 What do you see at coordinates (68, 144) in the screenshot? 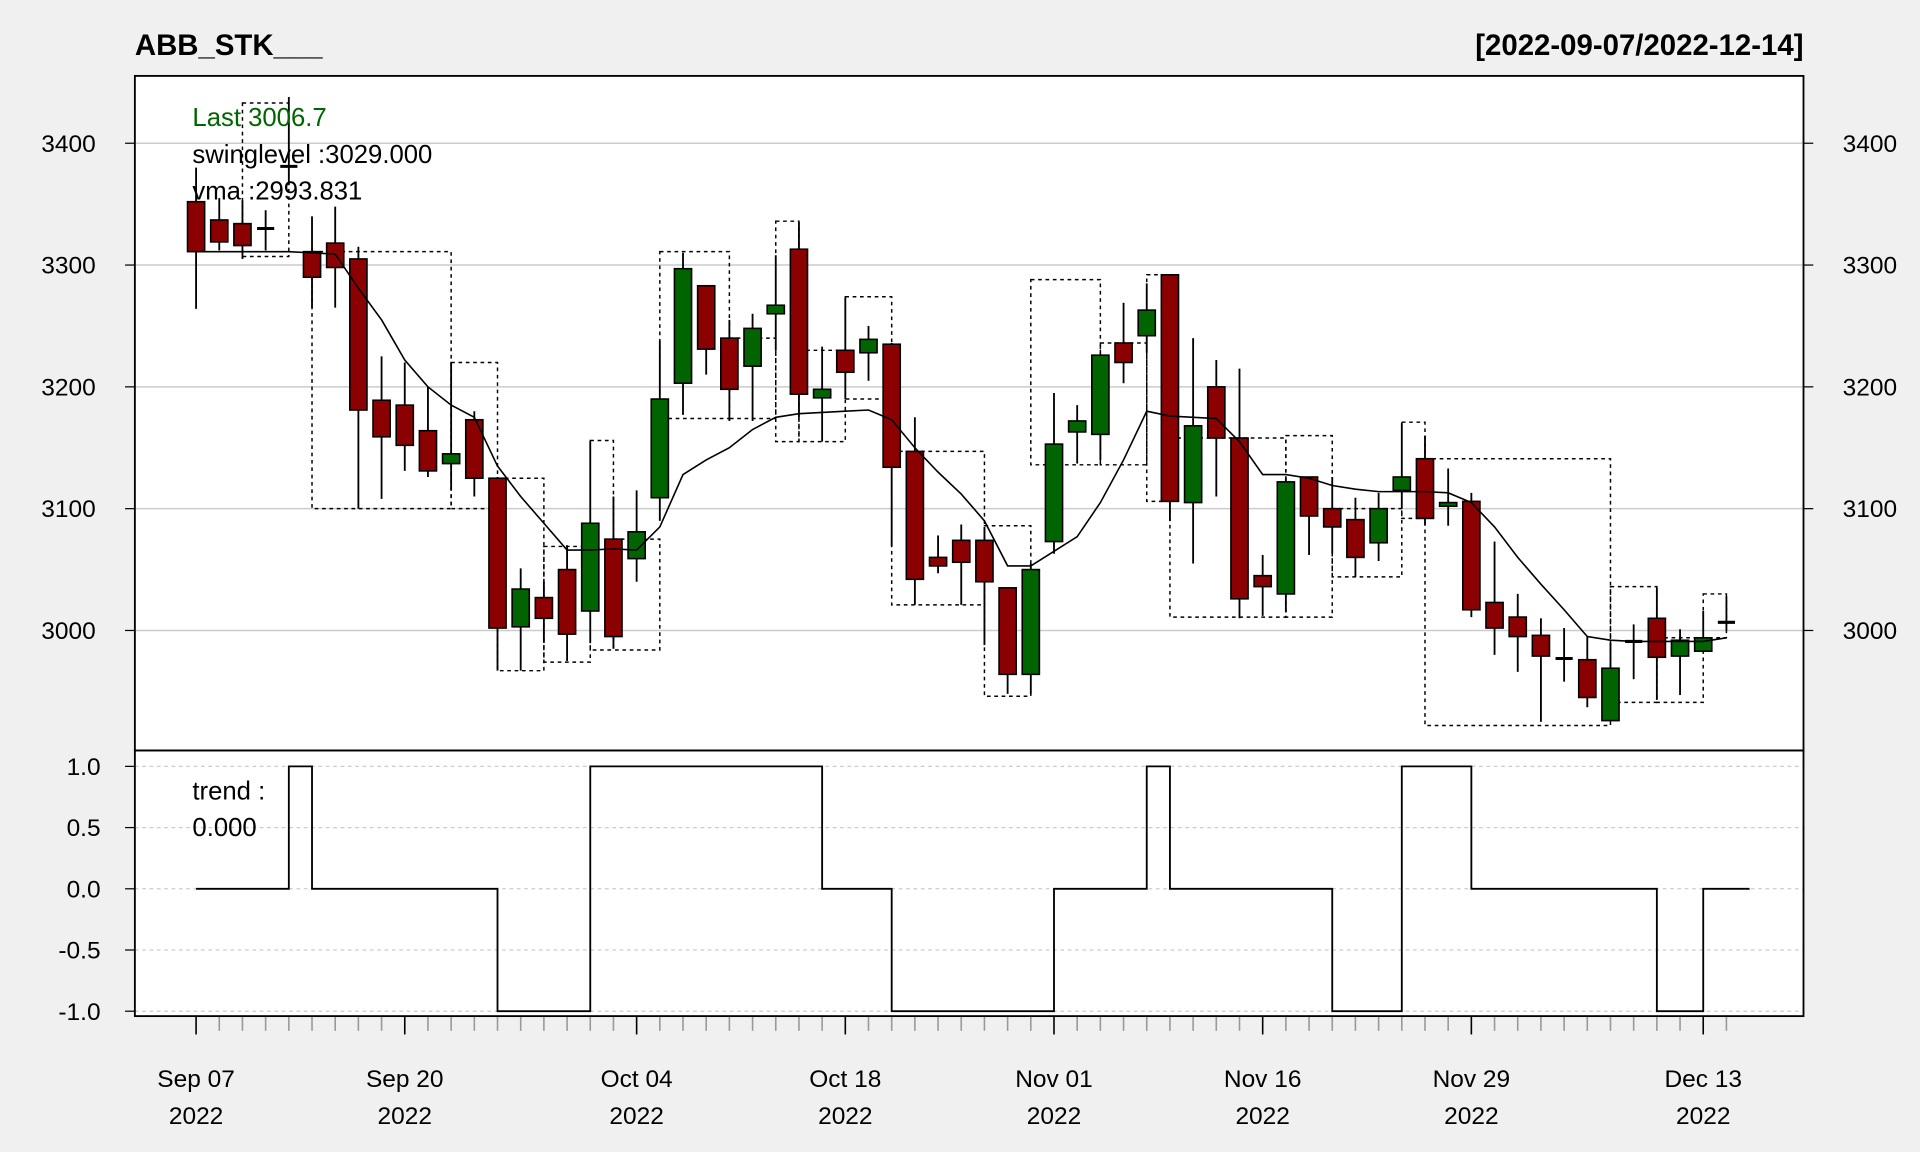
I see `price-tick-label: 3400` at bounding box center [68, 144].